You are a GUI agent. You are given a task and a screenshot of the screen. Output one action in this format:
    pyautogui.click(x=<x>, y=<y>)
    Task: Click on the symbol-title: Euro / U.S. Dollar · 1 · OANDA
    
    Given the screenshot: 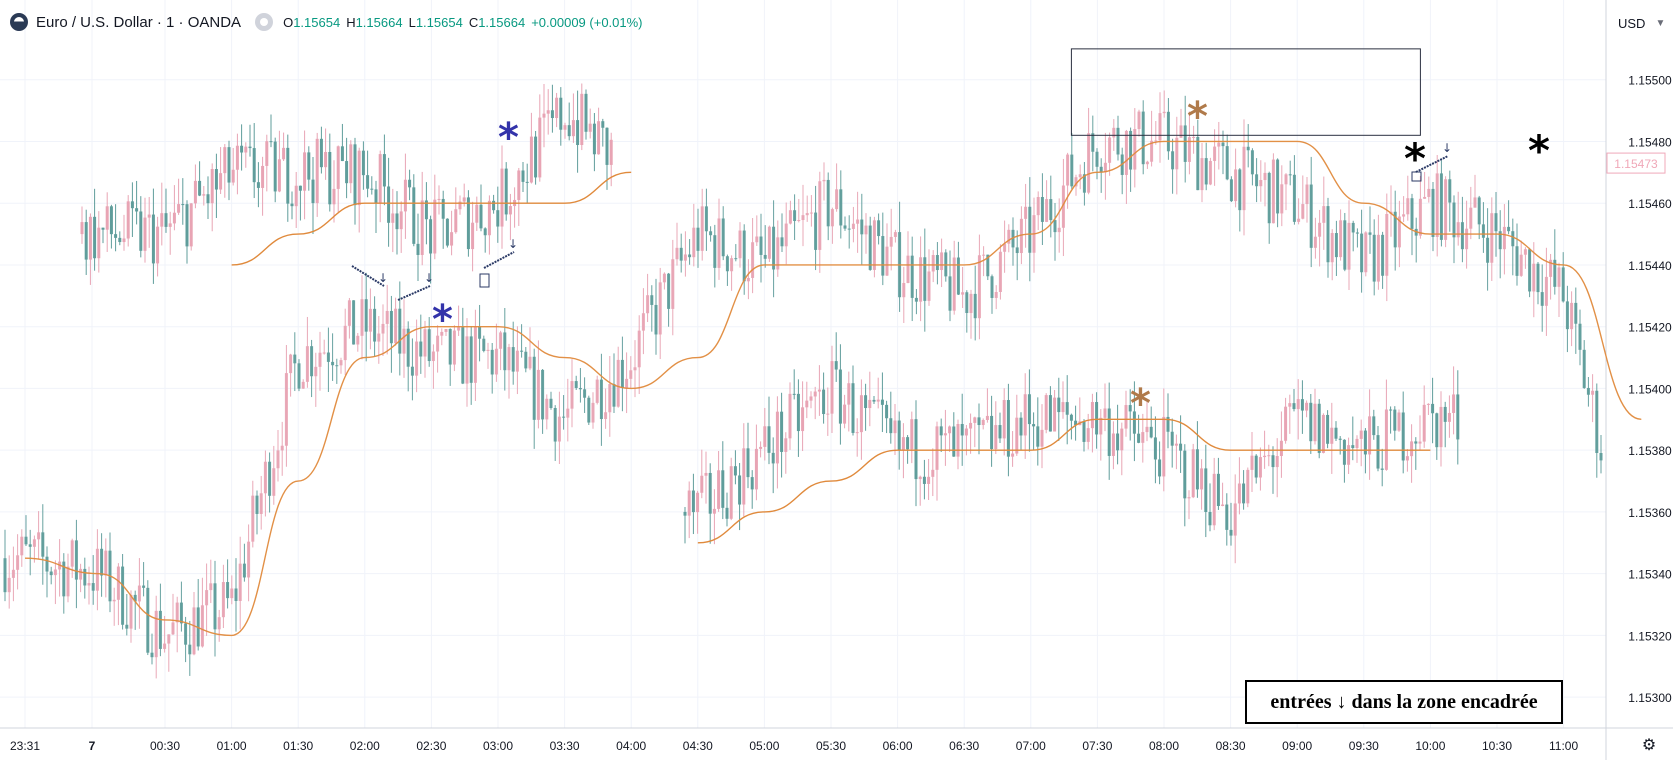 What is the action you would take?
    pyautogui.click(x=139, y=22)
    